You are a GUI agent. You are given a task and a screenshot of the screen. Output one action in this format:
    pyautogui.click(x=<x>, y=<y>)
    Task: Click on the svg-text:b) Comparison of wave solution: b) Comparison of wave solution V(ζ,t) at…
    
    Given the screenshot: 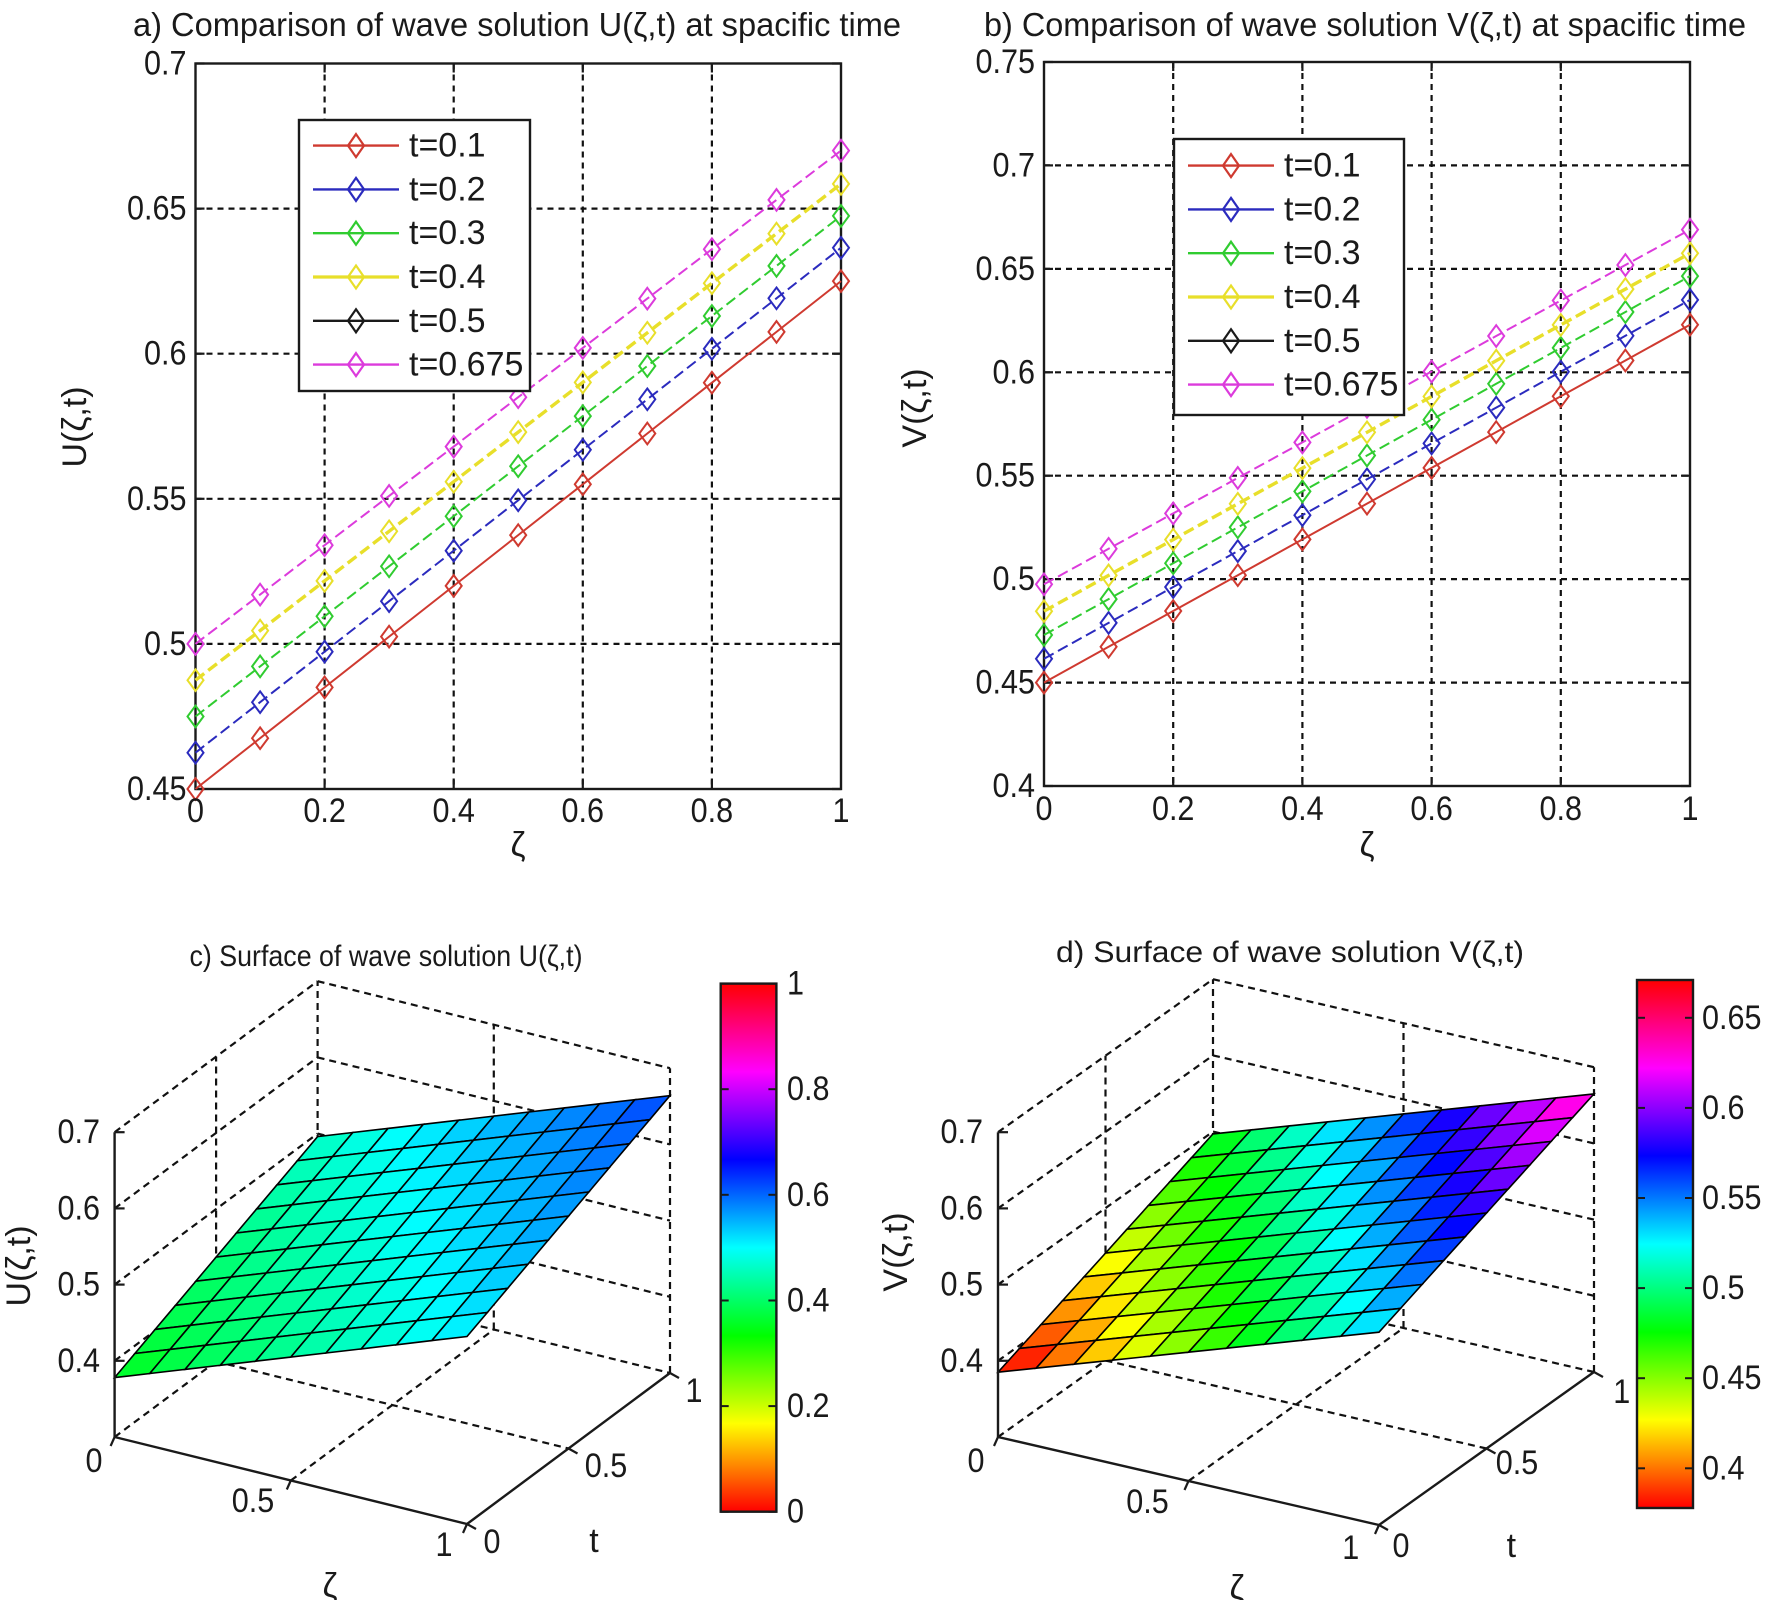 What is the action you would take?
    pyautogui.click(x=1365, y=24)
    